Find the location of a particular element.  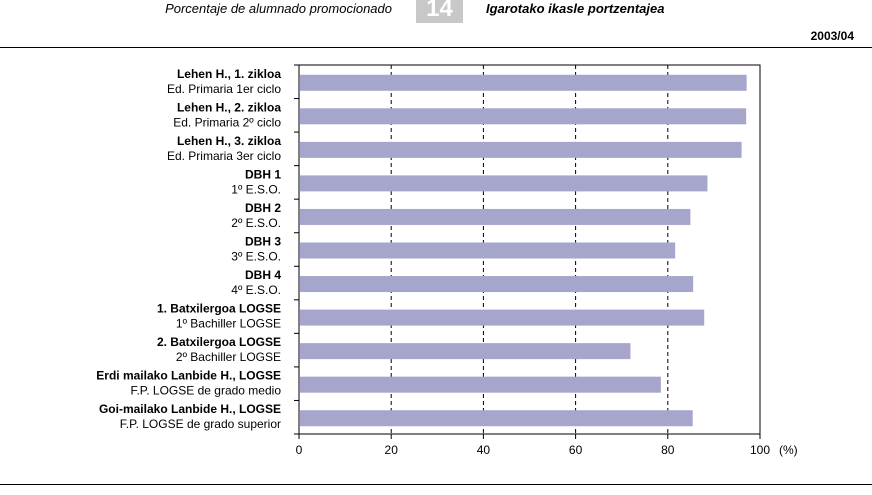

category-label-eu: DBH 1 is located at coordinates (263, 174).